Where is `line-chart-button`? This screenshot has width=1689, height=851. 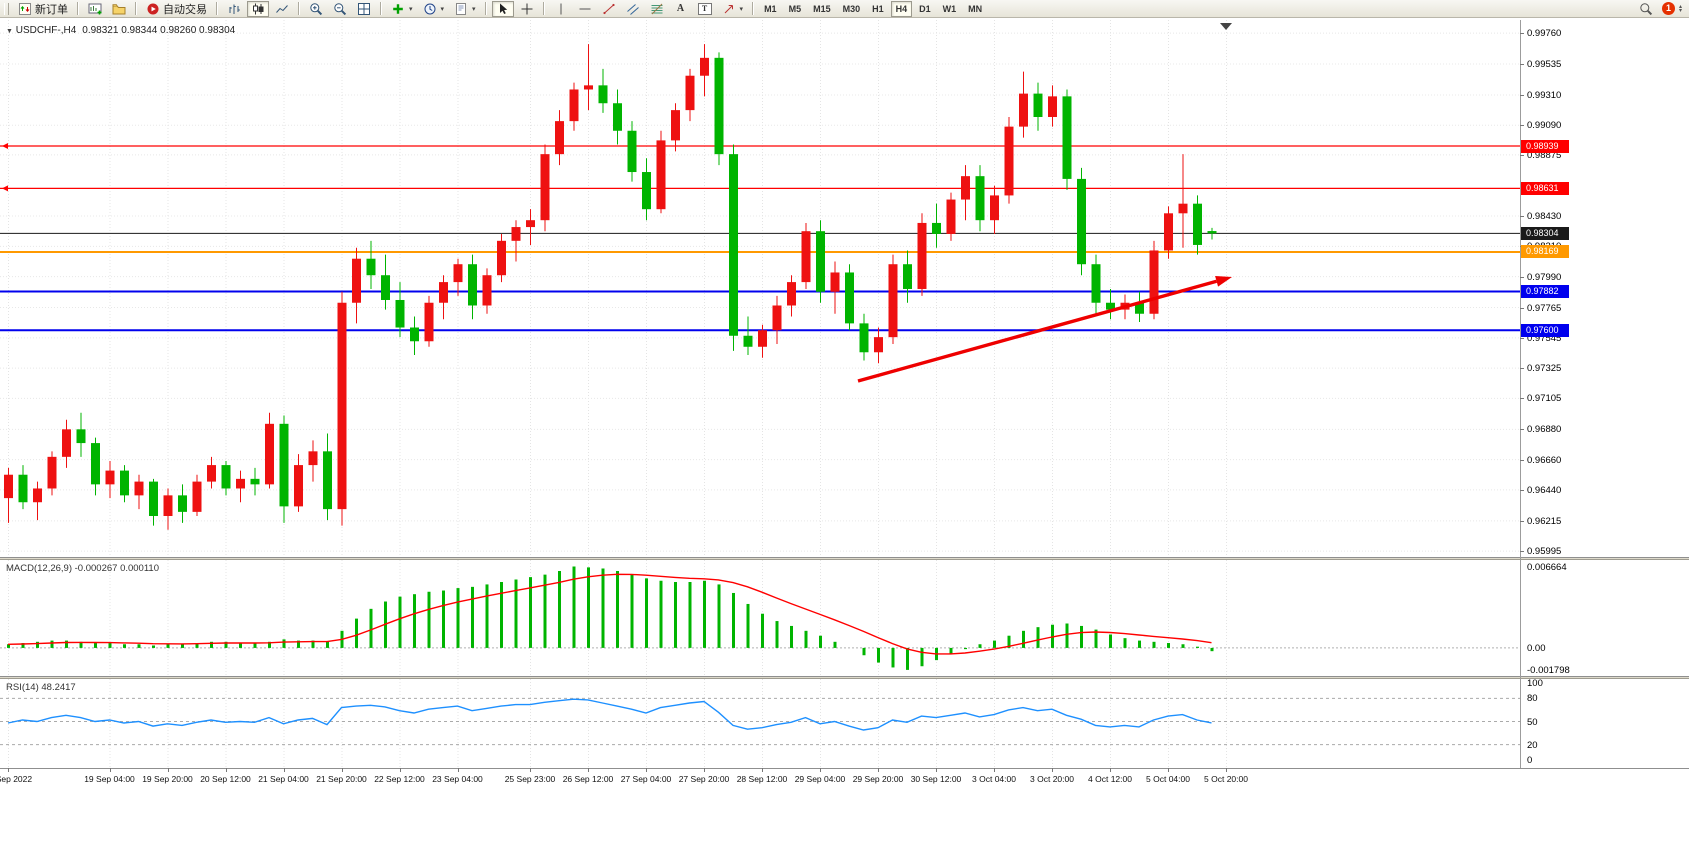 line-chart-button is located at coordinates (282, 9).